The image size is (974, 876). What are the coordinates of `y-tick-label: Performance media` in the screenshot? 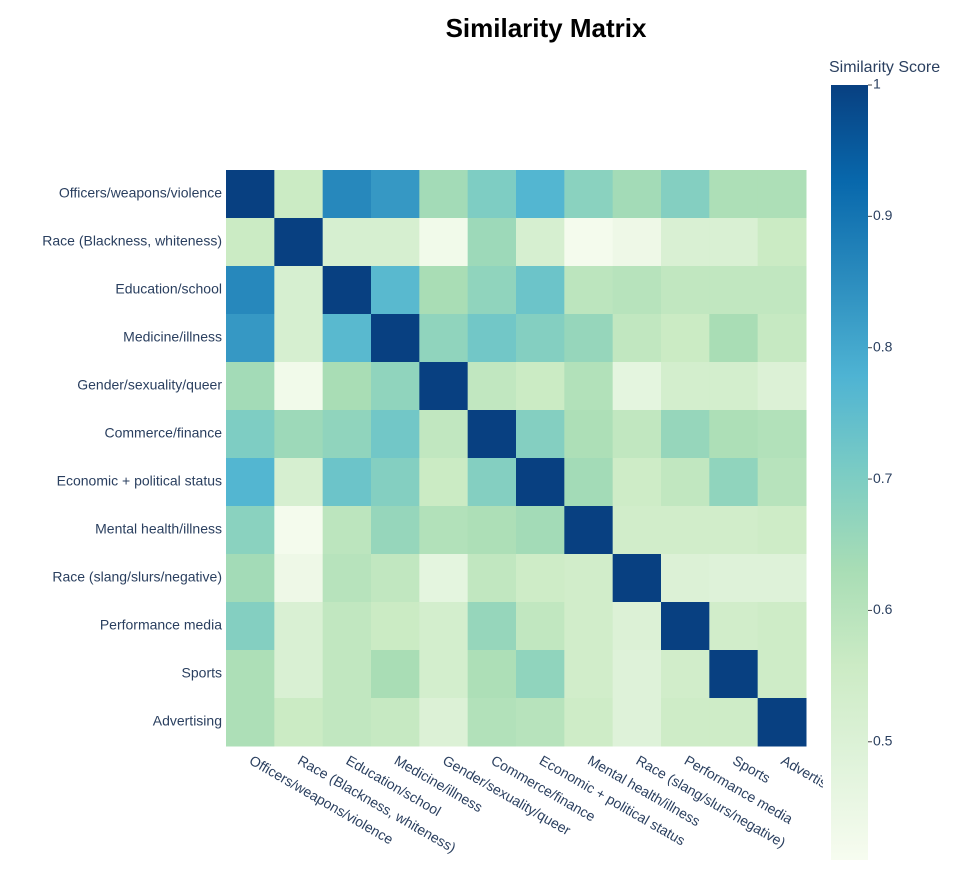 It's located at (161, 625).